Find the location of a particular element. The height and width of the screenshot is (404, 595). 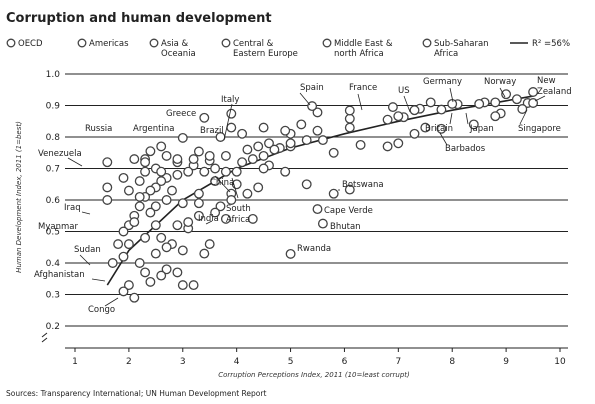

legend-entry: Sub-Saharan Africa is located at coordinates (461, 49).